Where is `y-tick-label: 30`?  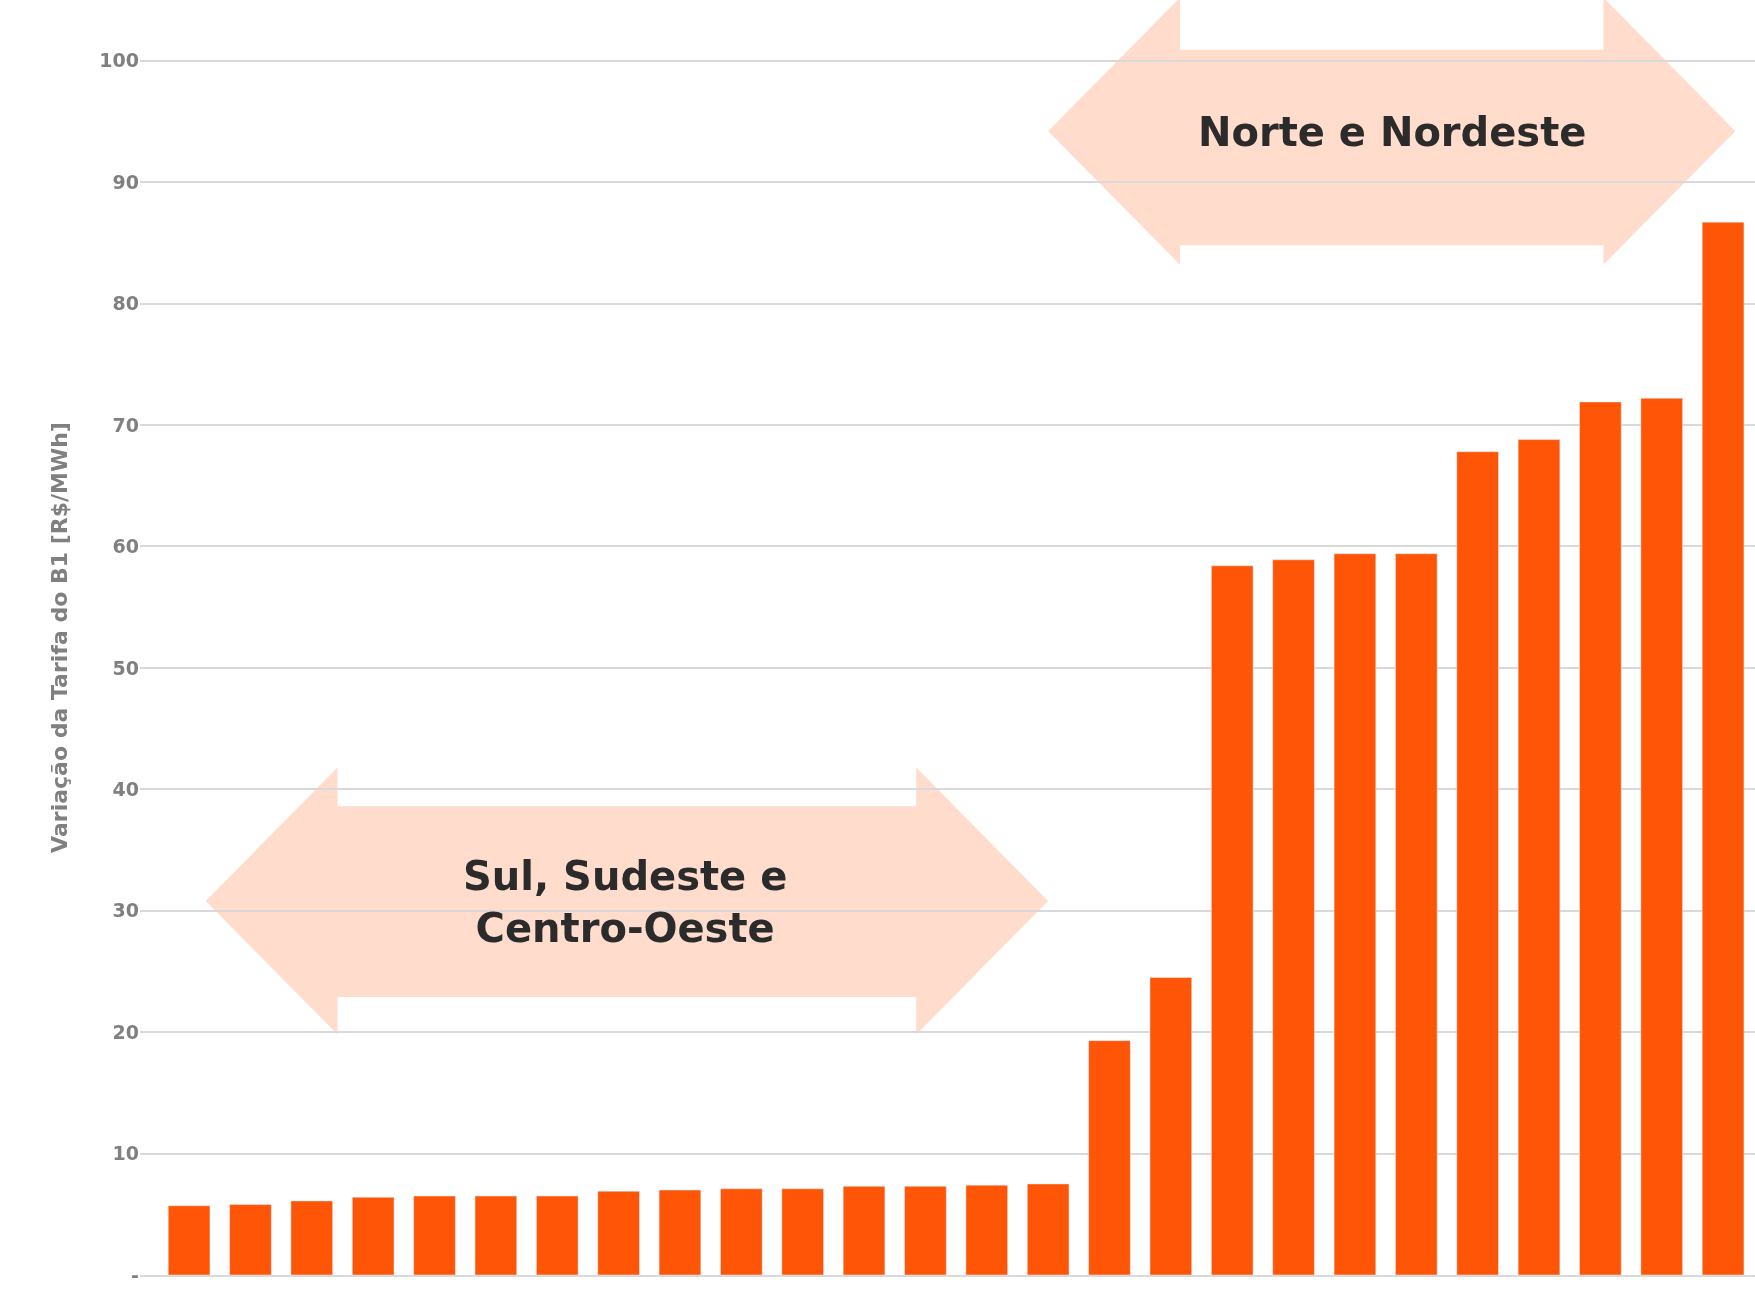 y-tick-label: 30 is located at coordinates (125, 910).